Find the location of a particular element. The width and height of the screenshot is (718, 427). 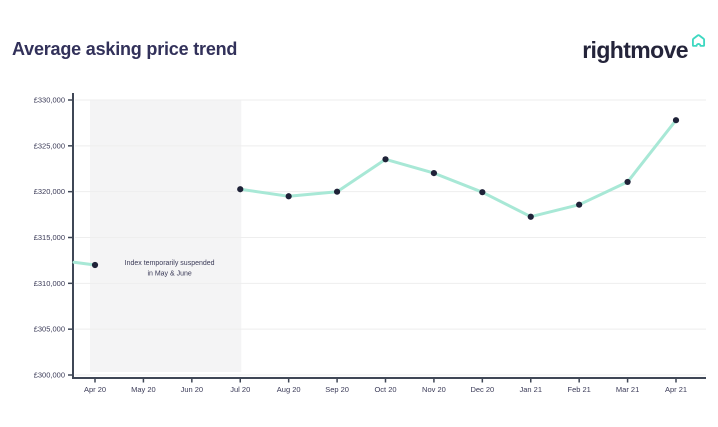

house-icon is located at coordinates (698, 40).